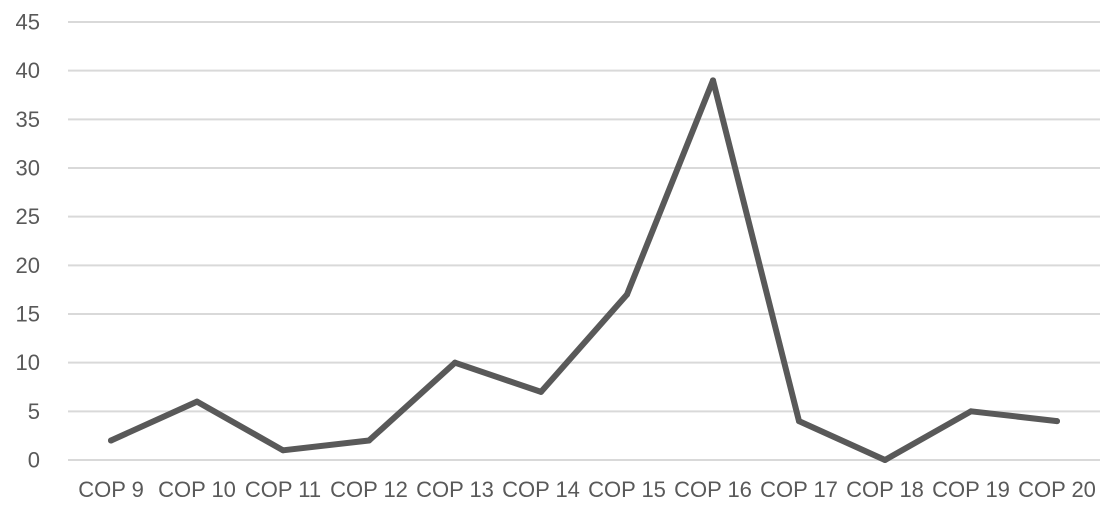 This screenshot has height=509, width=1110. What do you see at coordinates (28, 70) in the screenshot?
I see `y-tick-label: 40` at bounding box center [28, 70].